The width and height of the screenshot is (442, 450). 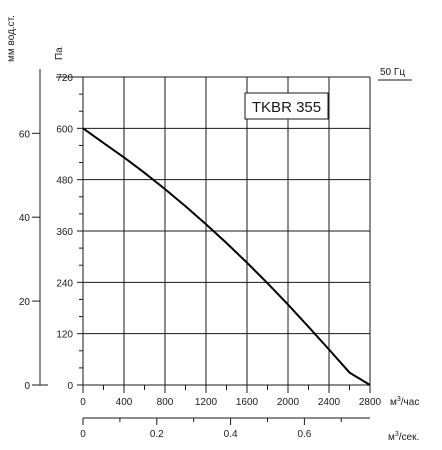 I want to click on x-unit-m3h: м3/час, so click(x=404, y=402).